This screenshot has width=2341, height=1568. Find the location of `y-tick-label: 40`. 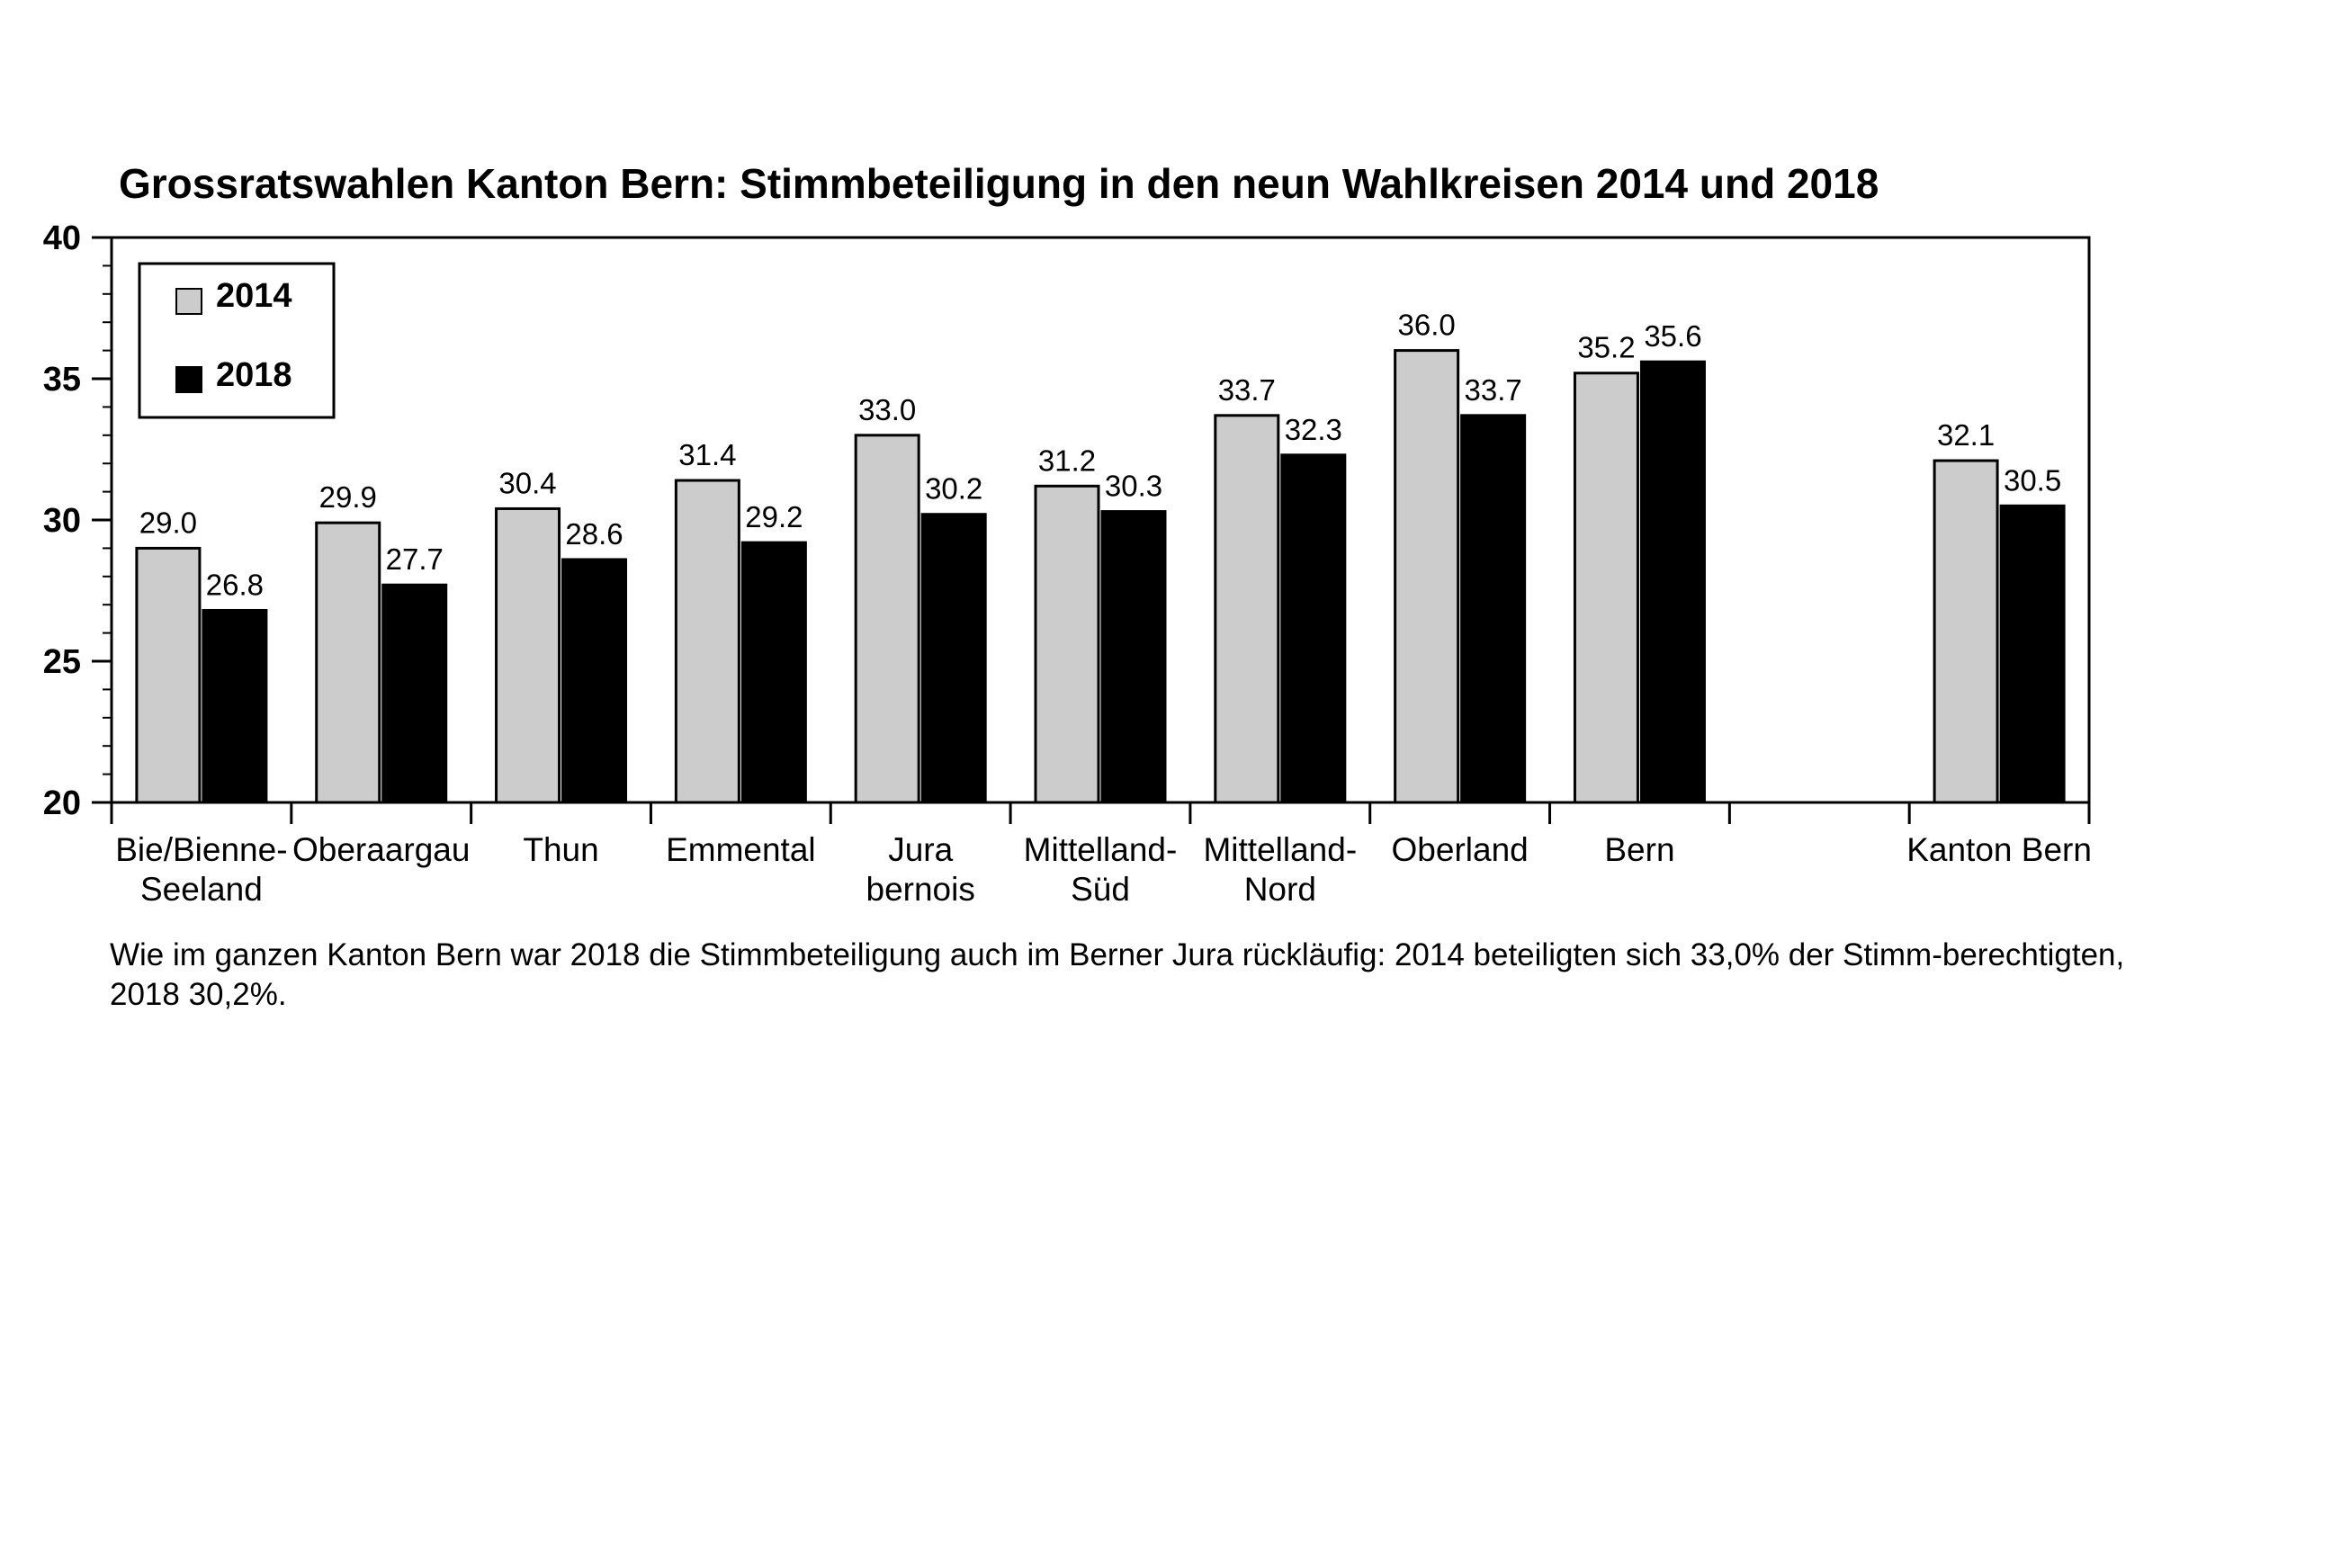

y-tick-label: 40 is located at coordinates (62, 238).